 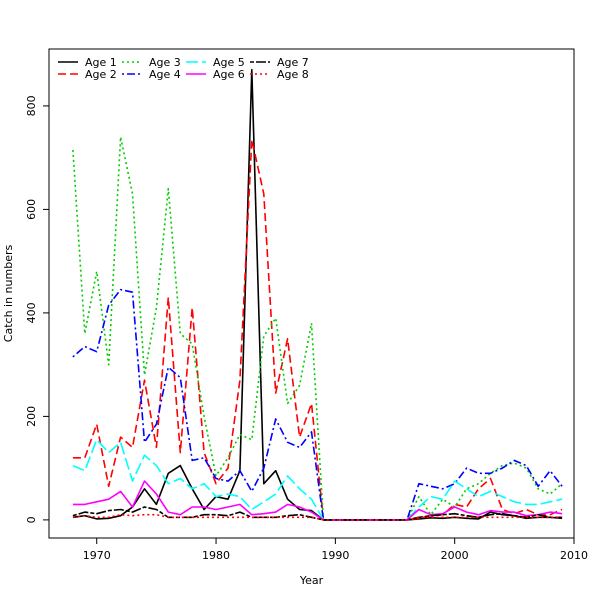 I want to click on x-axis: 1970 1980 1990 2000 2010, so click(x=335, y=550).